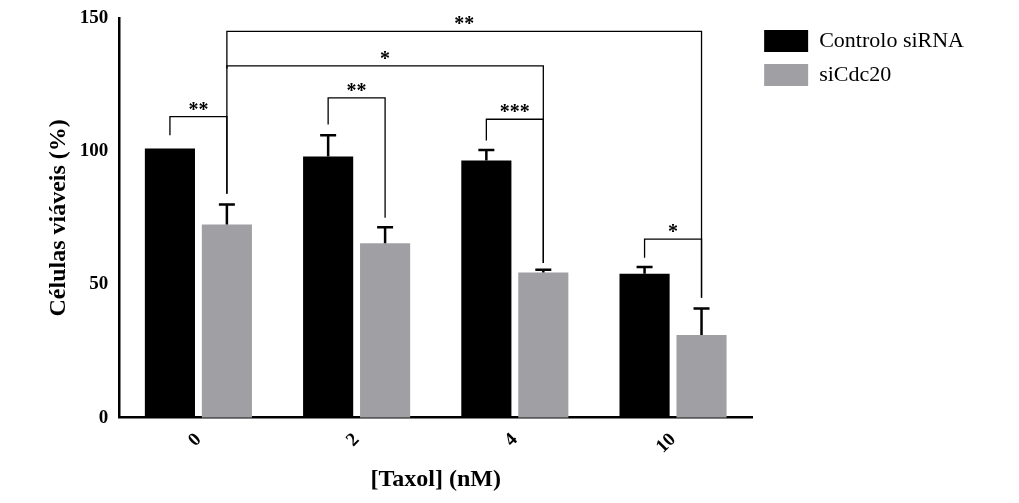 This screenshot has width=1019, height=503. What do you see at coordinates (514, 111) in the screenshot?
I see `annotation: ***` at bounding box center [514, 111].